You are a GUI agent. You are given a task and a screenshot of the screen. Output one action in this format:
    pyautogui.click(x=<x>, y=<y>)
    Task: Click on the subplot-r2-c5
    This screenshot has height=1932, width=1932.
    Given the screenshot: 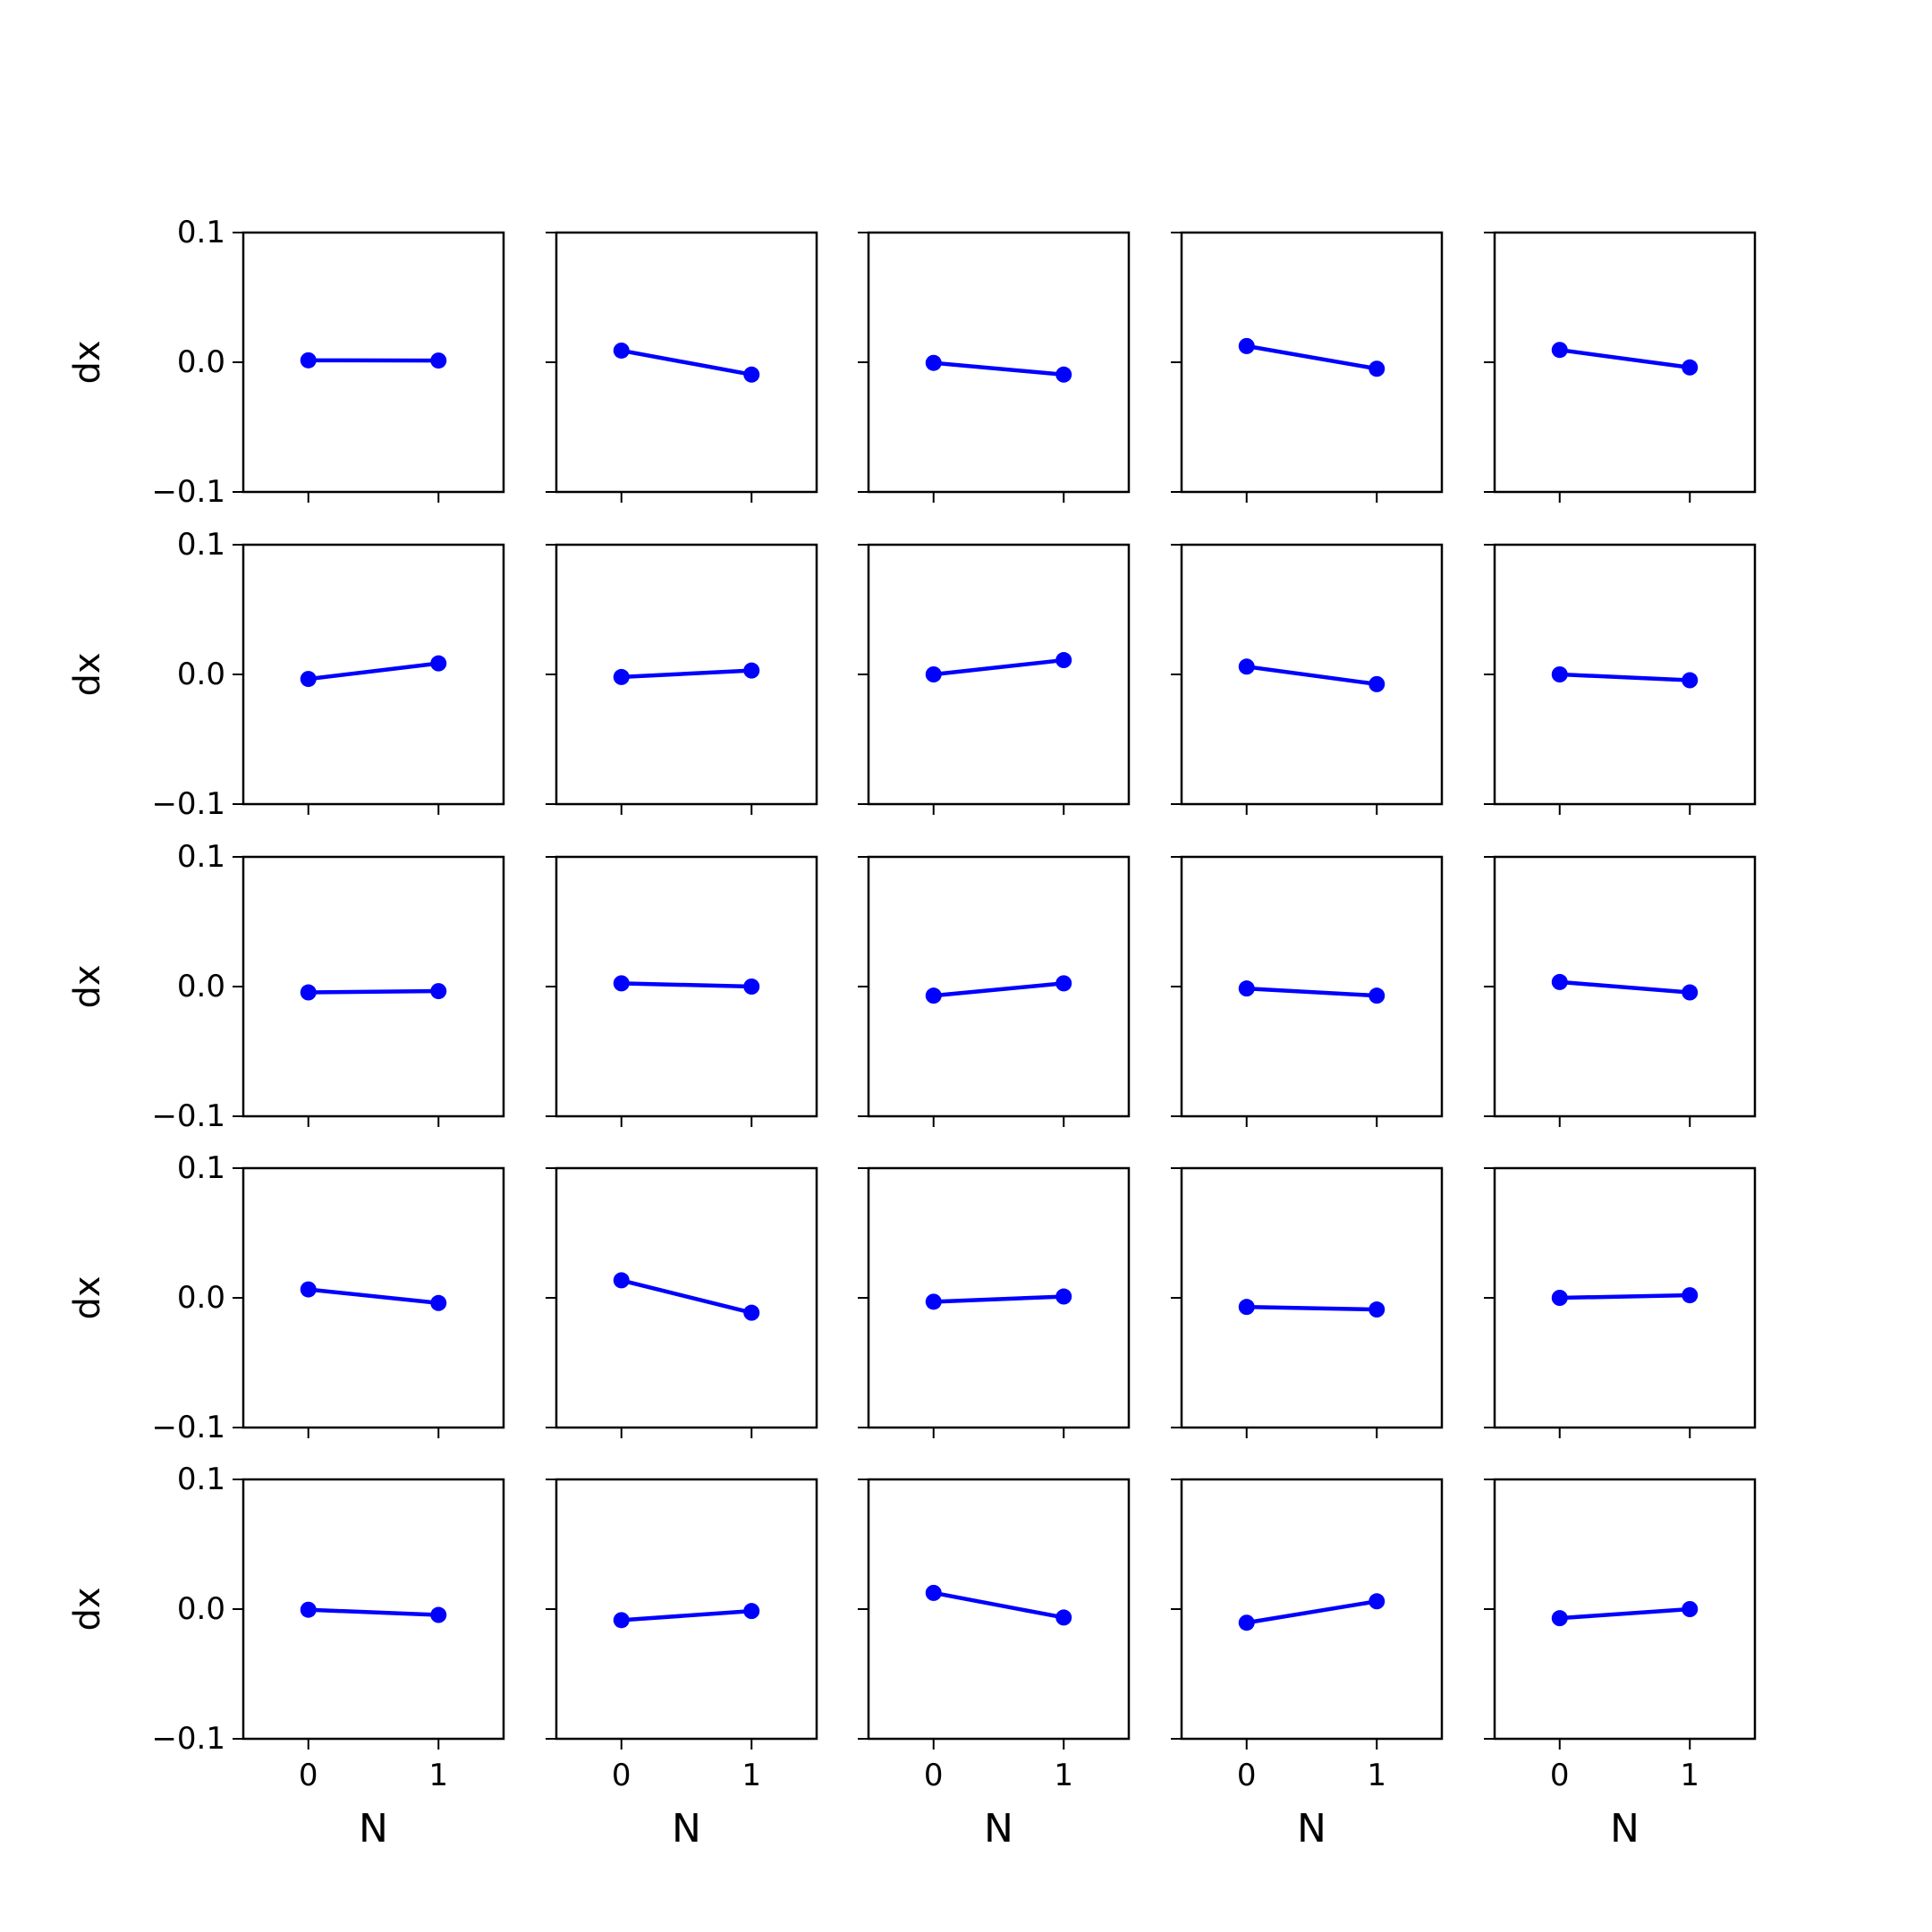 What is the action you would take?
    pyautogui.click(x=1620, y=679)
    